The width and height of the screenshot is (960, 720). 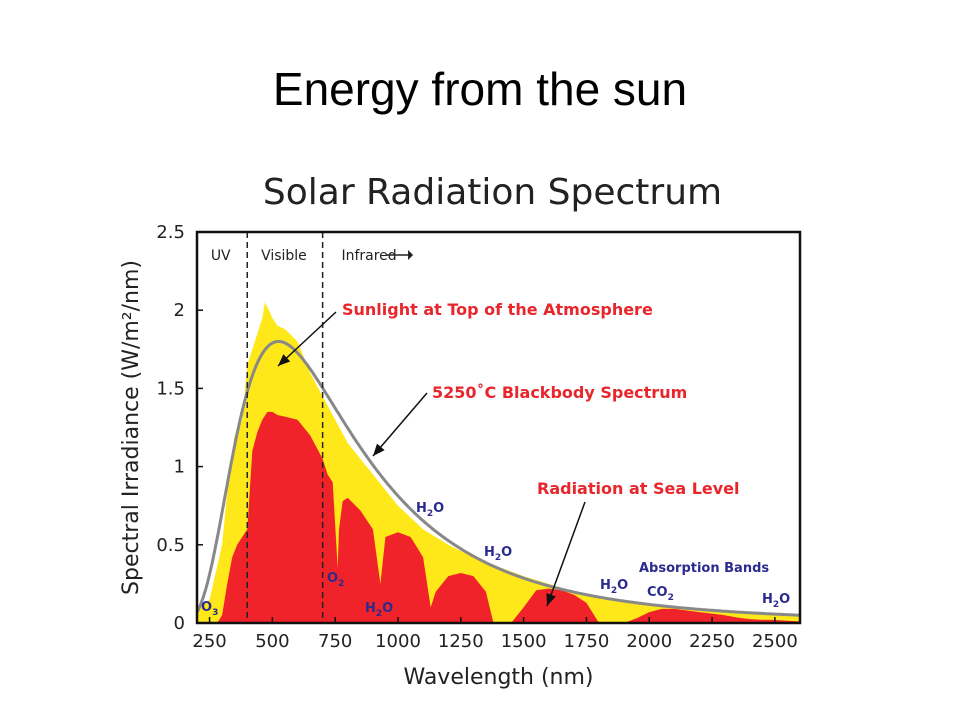 I want to click on region-label-infrared: Infrared, so click(x=368, y=256).